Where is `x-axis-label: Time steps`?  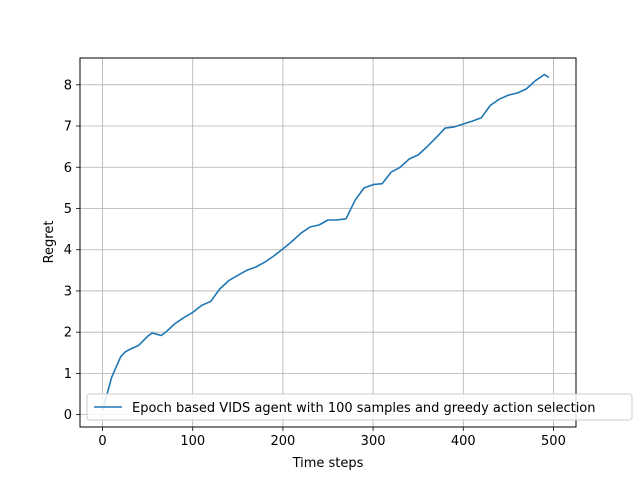 x-axis-label: Time steps is located at coordinates (328, 463).